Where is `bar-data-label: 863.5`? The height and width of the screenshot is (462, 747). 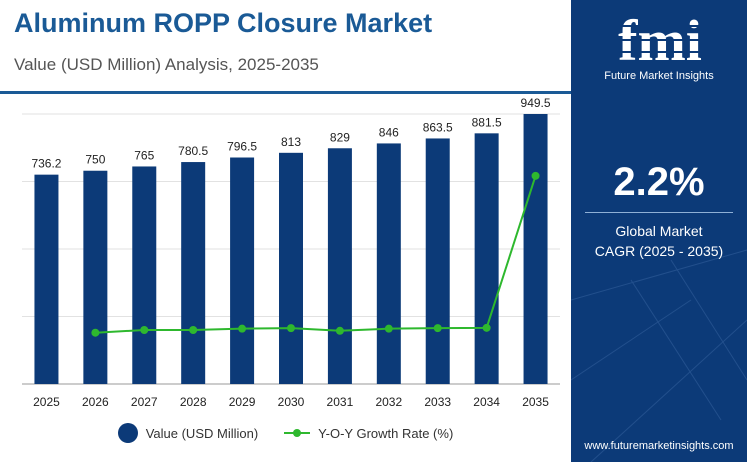
bar-data-label: 863.5 is located at coordinates (438, 127).